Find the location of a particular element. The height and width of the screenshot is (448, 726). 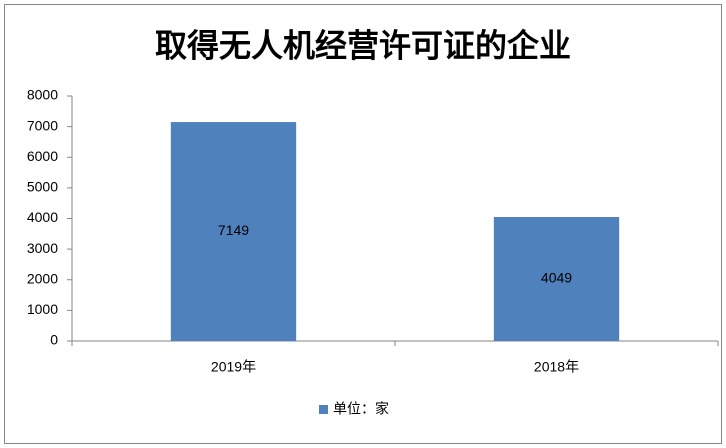

y-tick-label: 8000 is located at coordinates (42, 95).